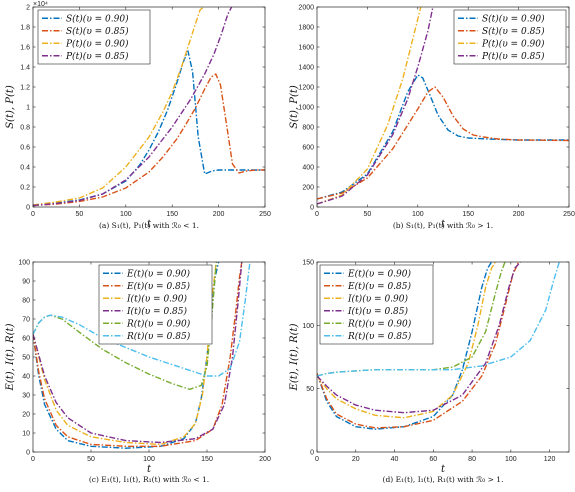 The width and height of the screenshot is (575, 492). What do you see at coordinates (97, 18) in the screenshot?
I see `legend-entry: S(t)(υ = 0.90)` at bounding box center [97, 18].